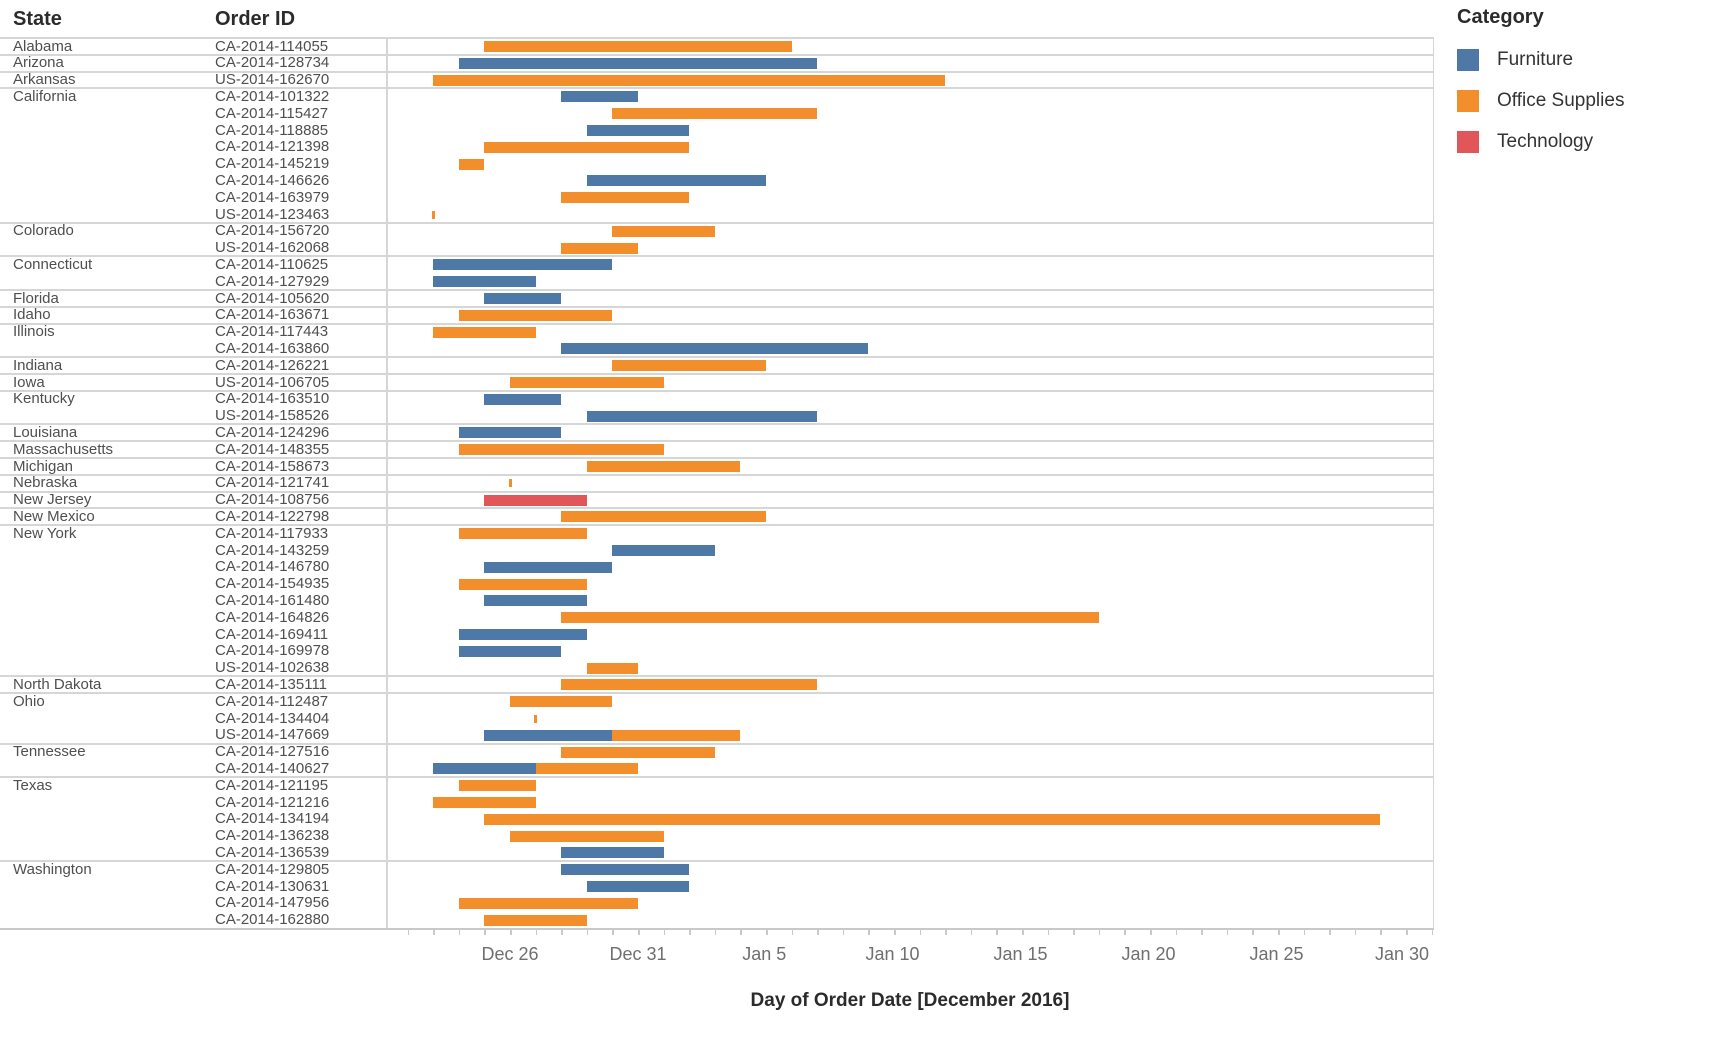 The width and height of the screenshot is (1734, 1040). Describe the element at coordinates (52, 500) in the screenshot. I see `state-label: New Jersey` at that location.